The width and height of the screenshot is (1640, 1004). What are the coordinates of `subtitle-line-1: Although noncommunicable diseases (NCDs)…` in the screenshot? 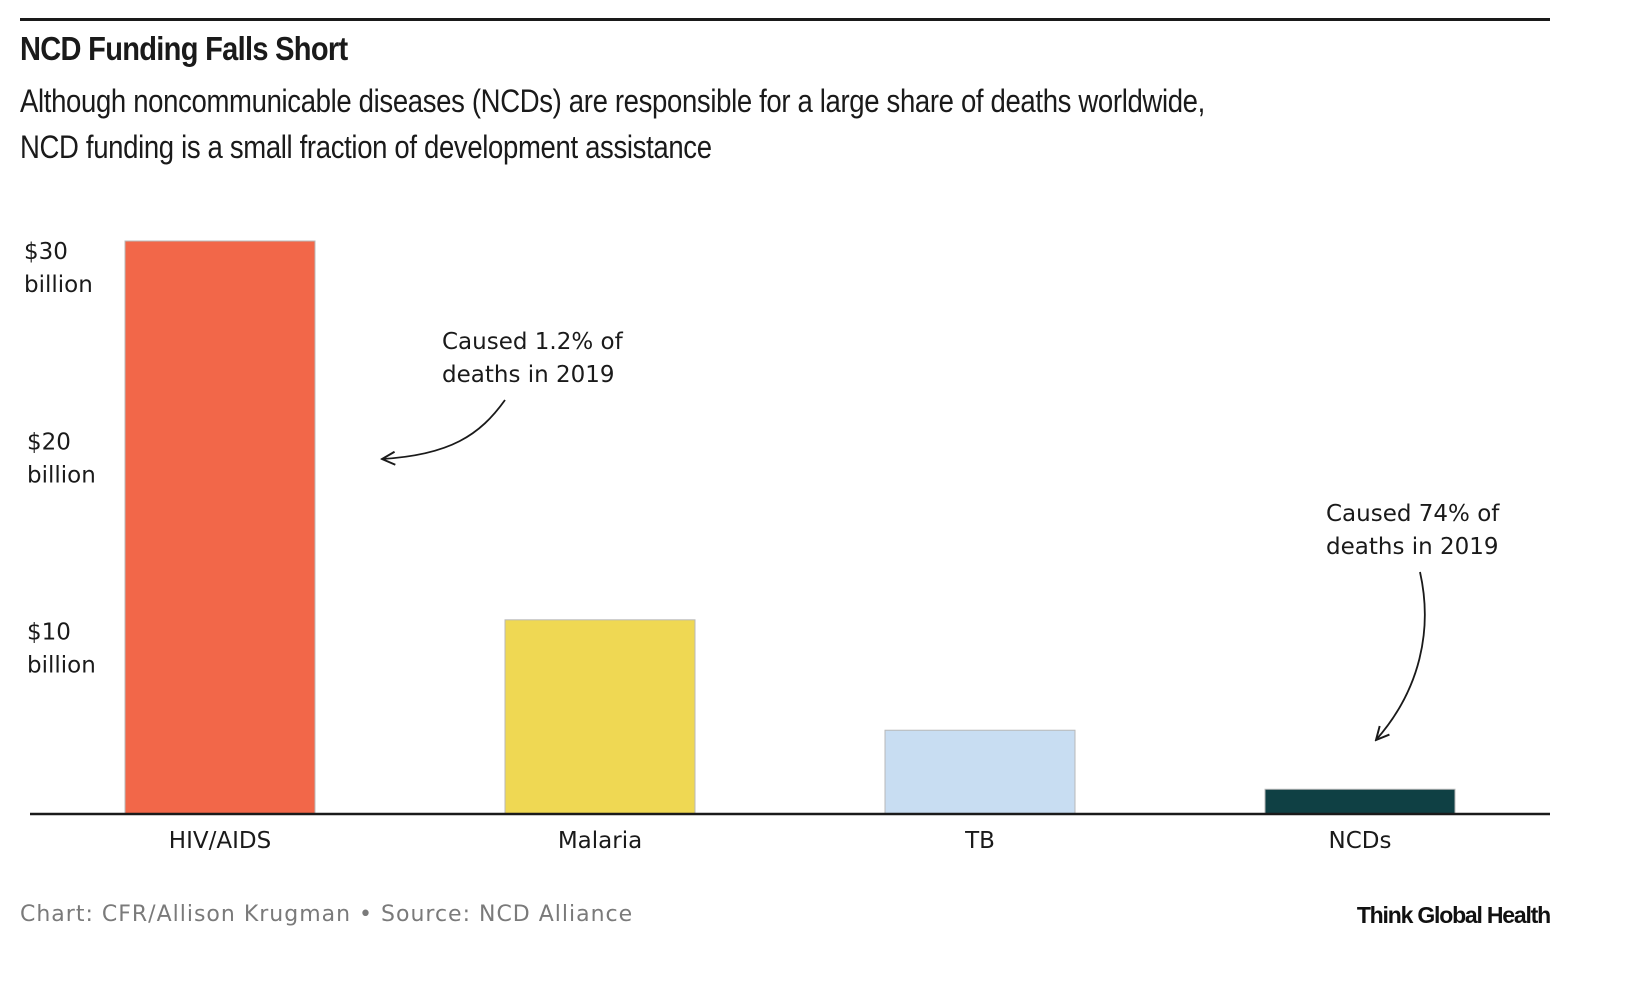 It's located at (612, 101).